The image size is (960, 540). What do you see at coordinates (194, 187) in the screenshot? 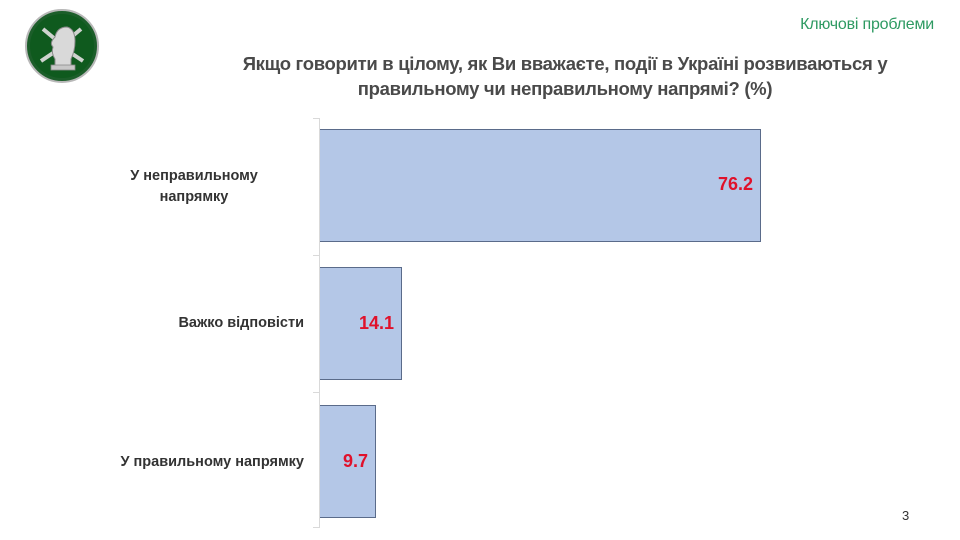
I see `category-label-wrong-direction: У неправильному напрямку` at bounding box center [194, 187].